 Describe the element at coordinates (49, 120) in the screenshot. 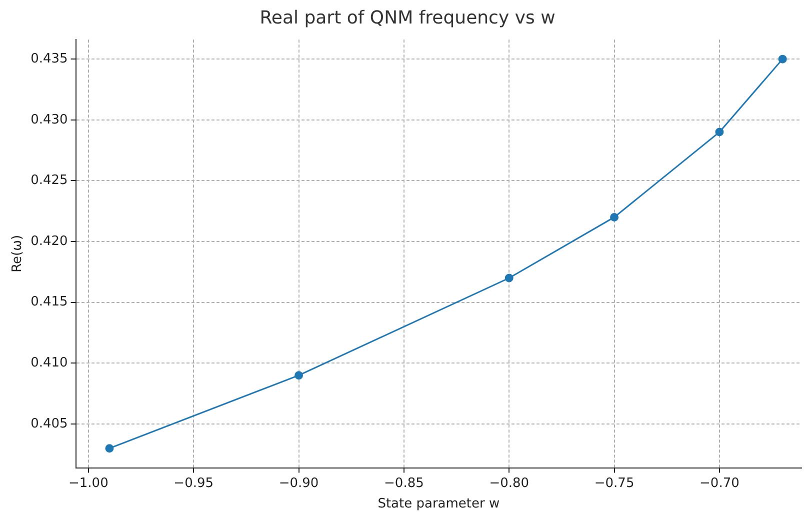

I see `y-tick-label: 0.430` at that location.